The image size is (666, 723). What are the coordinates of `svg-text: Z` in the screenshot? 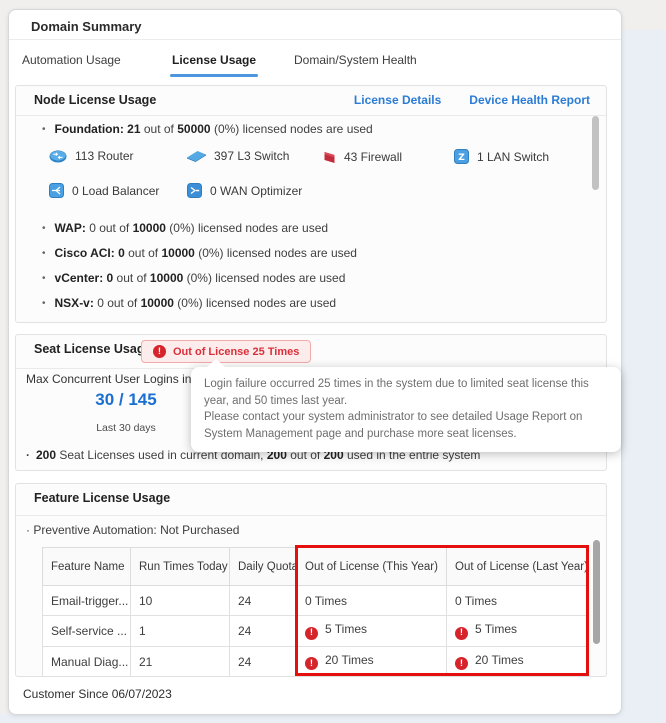 It's located at (461, 158).